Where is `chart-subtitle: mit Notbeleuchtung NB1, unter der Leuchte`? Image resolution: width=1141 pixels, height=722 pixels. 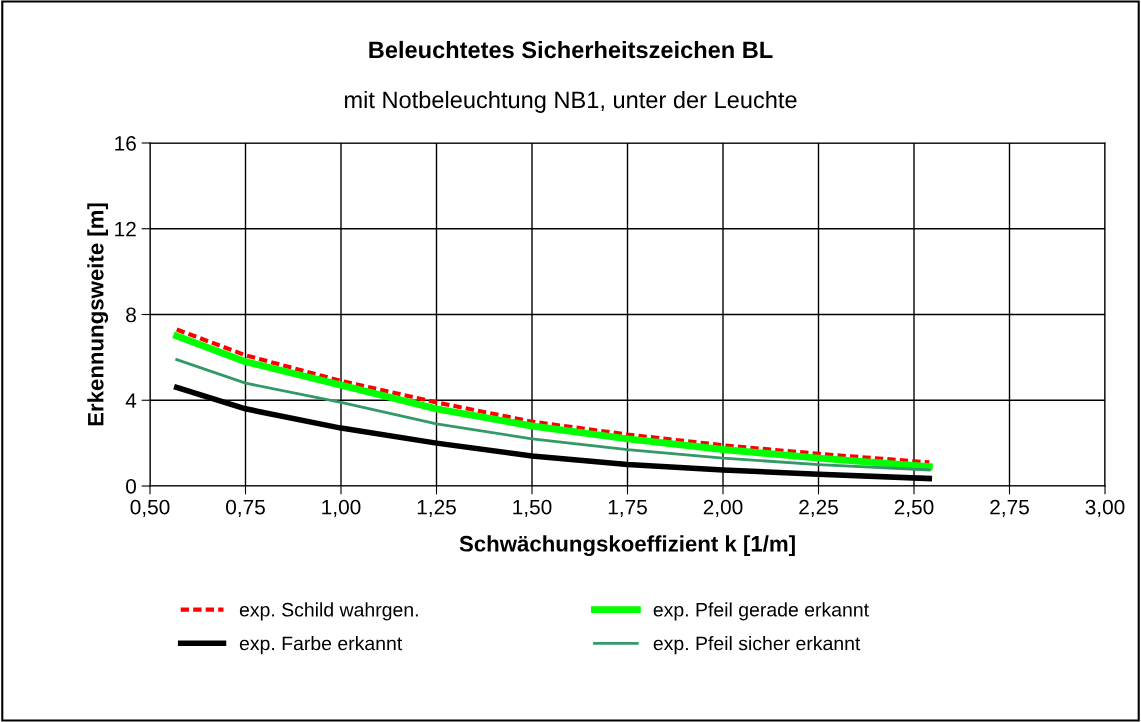
chart-subtitle: mit Notbeleuchtung NB1, unter der Leuchte is located at coordinates (571, 101).